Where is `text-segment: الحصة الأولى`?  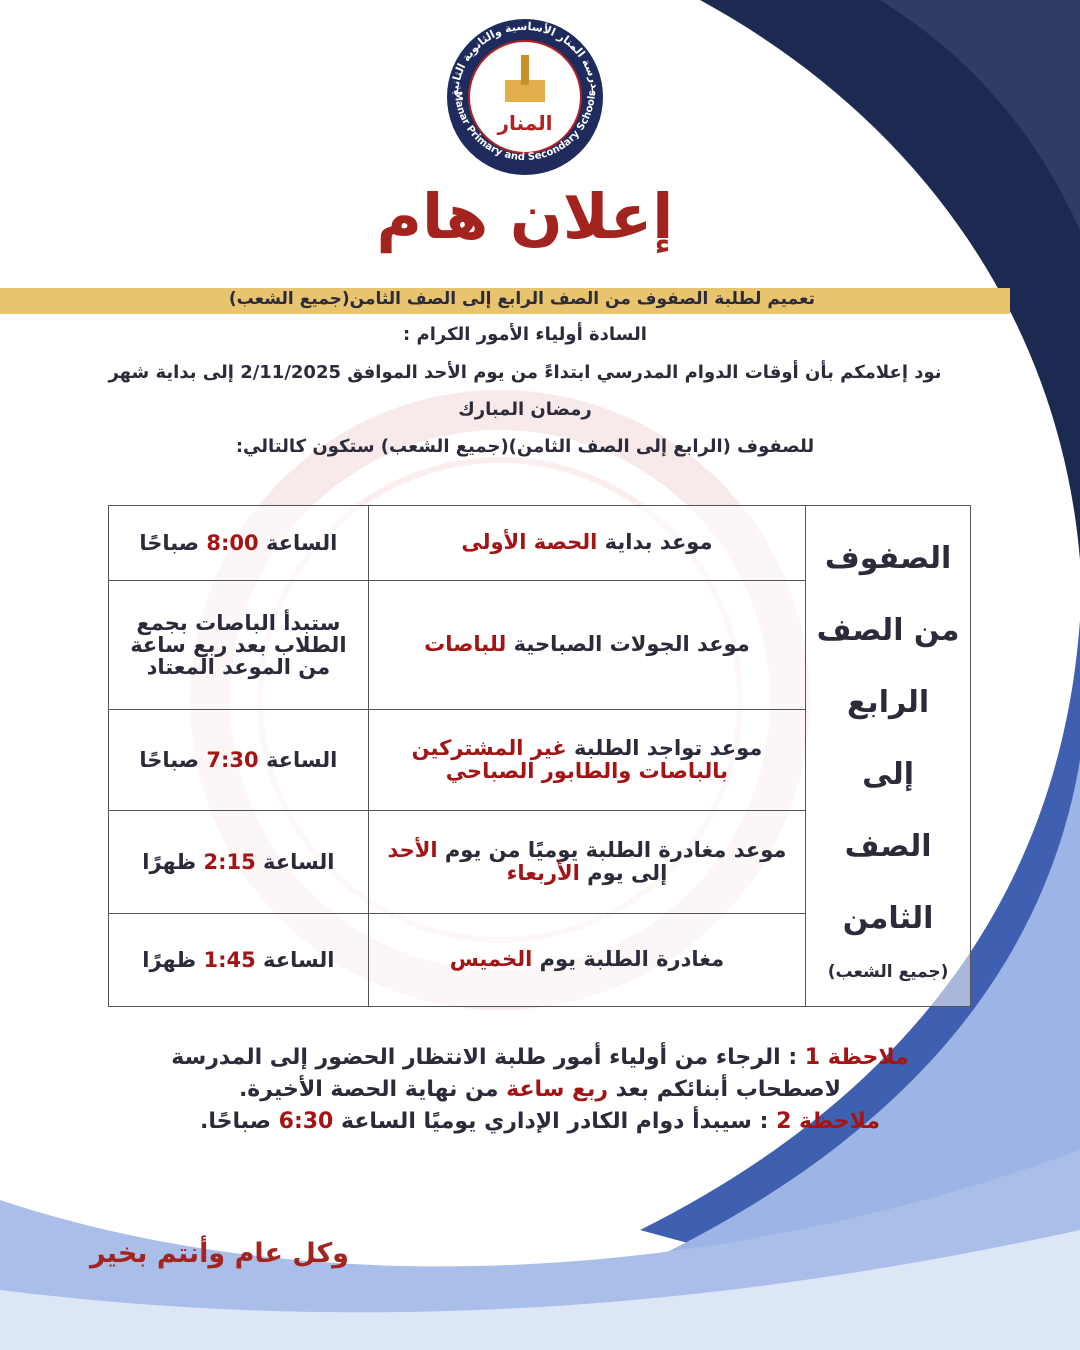 text-segment: الحصة الأولى is located at coordinates (529, 542).